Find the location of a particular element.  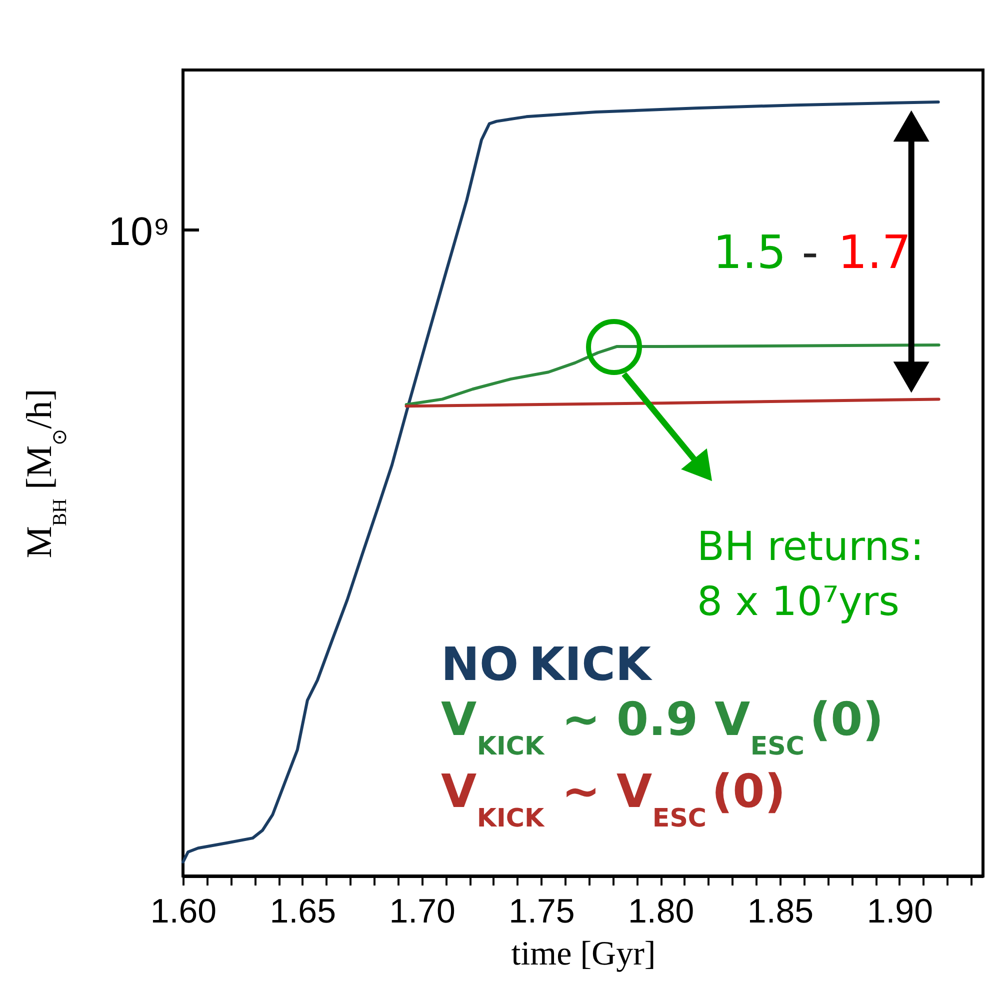

x-tick-label: 1.60 is located at coordinates (183, 911).